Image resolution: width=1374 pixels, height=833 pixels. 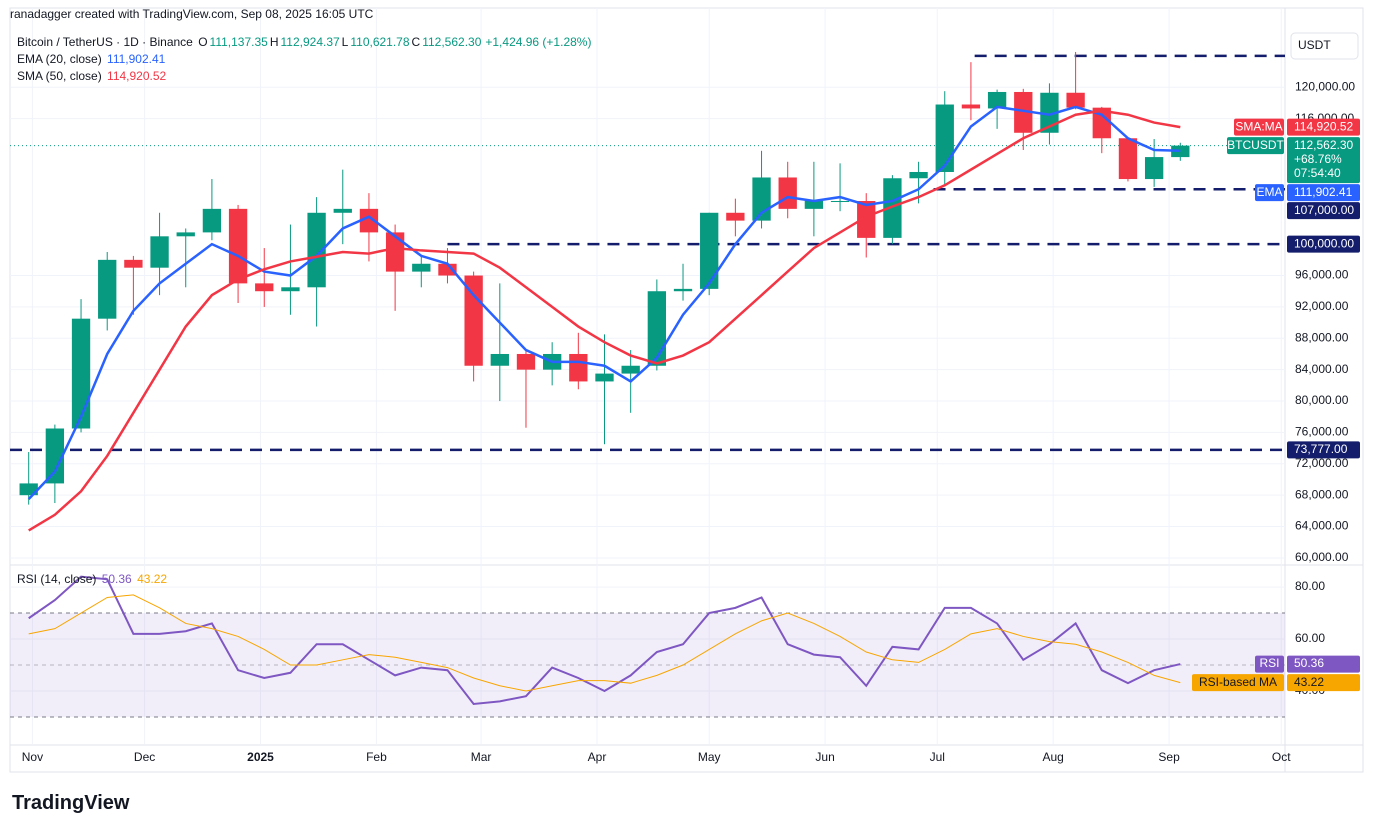 I want to click on ema-value: 111,902.41, so click(x=136, y=59).